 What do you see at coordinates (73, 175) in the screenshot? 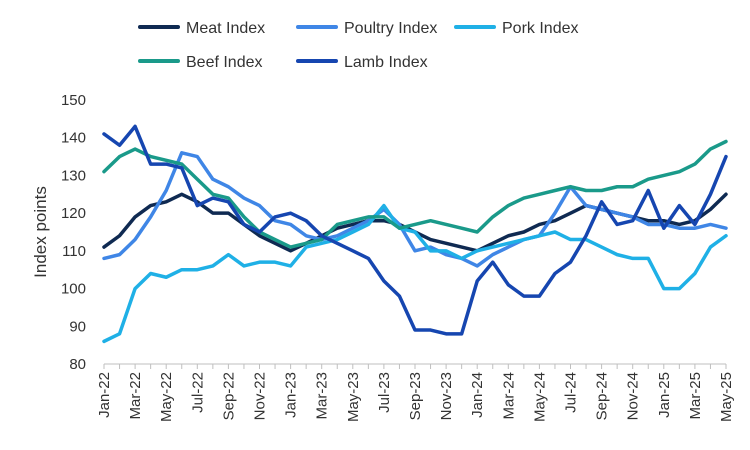
I see `y-tick-label-130: 130` at bounding box center [73, 175].